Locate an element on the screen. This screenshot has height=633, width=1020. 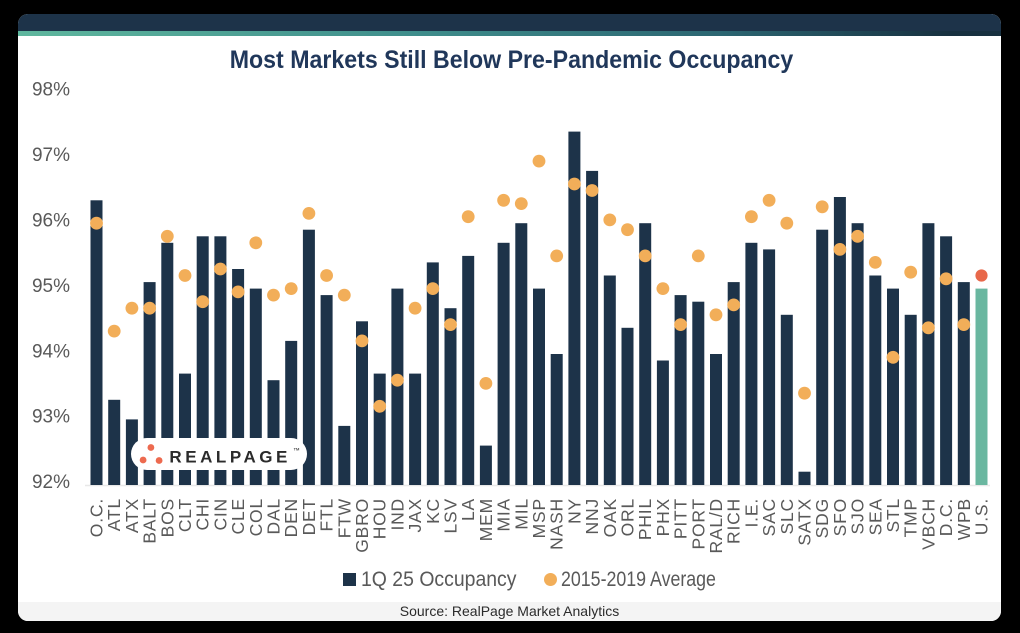
svg-text: 96% is located at coordinates (51, 221).